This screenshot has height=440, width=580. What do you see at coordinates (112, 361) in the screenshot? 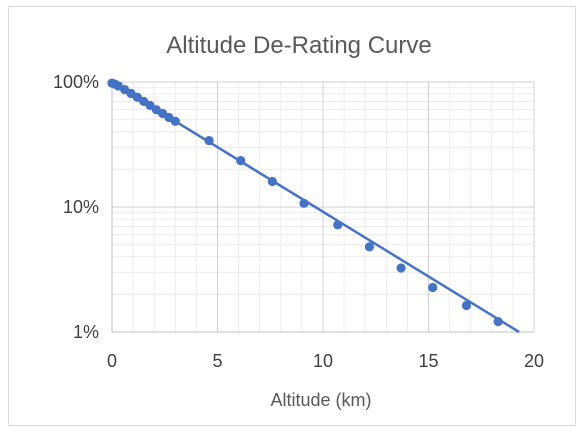
I see `x-tick-label: 0` at bounding box center [112, 361].